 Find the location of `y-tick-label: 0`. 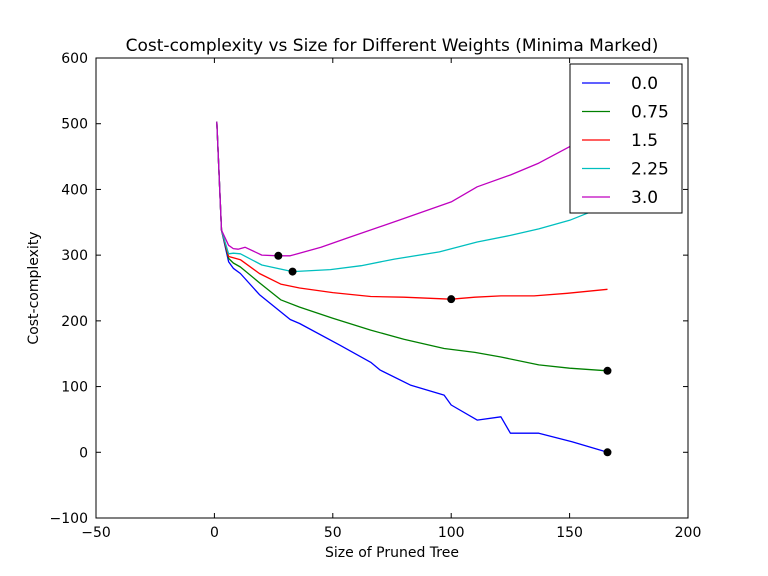

y-tick-label: 0 is located at coordinates (83, 453).